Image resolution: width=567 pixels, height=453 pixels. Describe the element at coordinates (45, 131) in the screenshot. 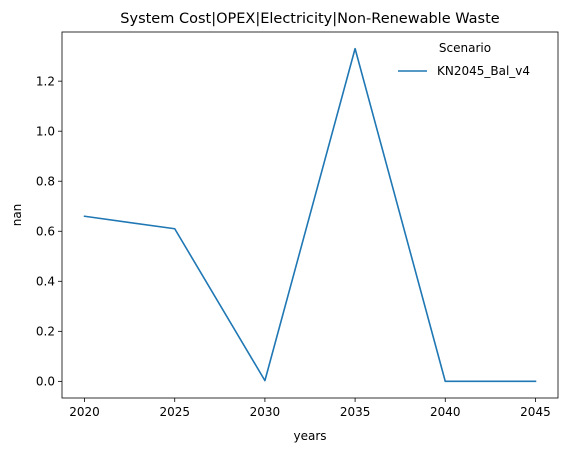

I see `y-tick-label: 1.0` at that location.